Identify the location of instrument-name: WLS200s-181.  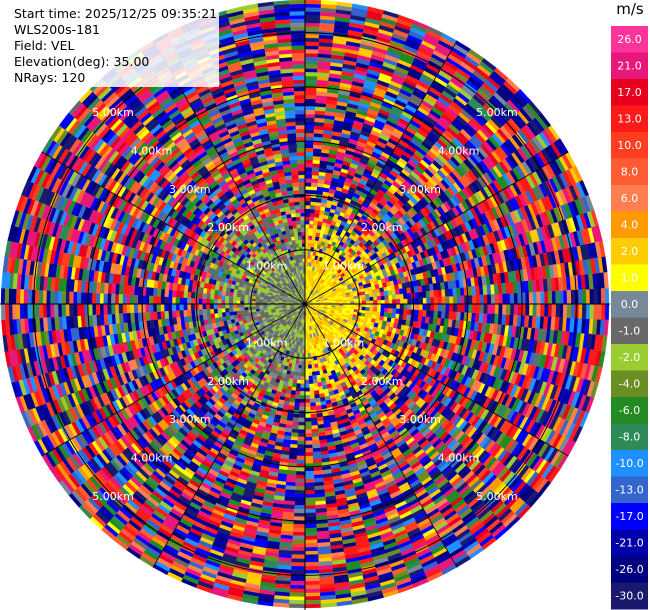
(57, 29).